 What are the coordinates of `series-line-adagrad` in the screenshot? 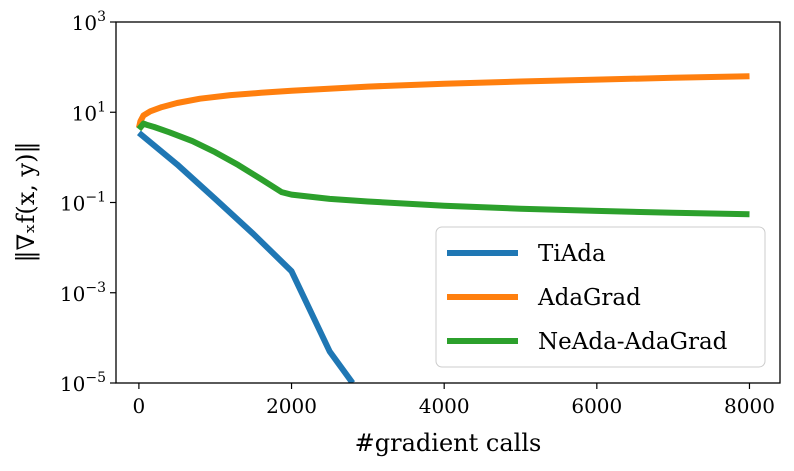 It's located at (442, 101).